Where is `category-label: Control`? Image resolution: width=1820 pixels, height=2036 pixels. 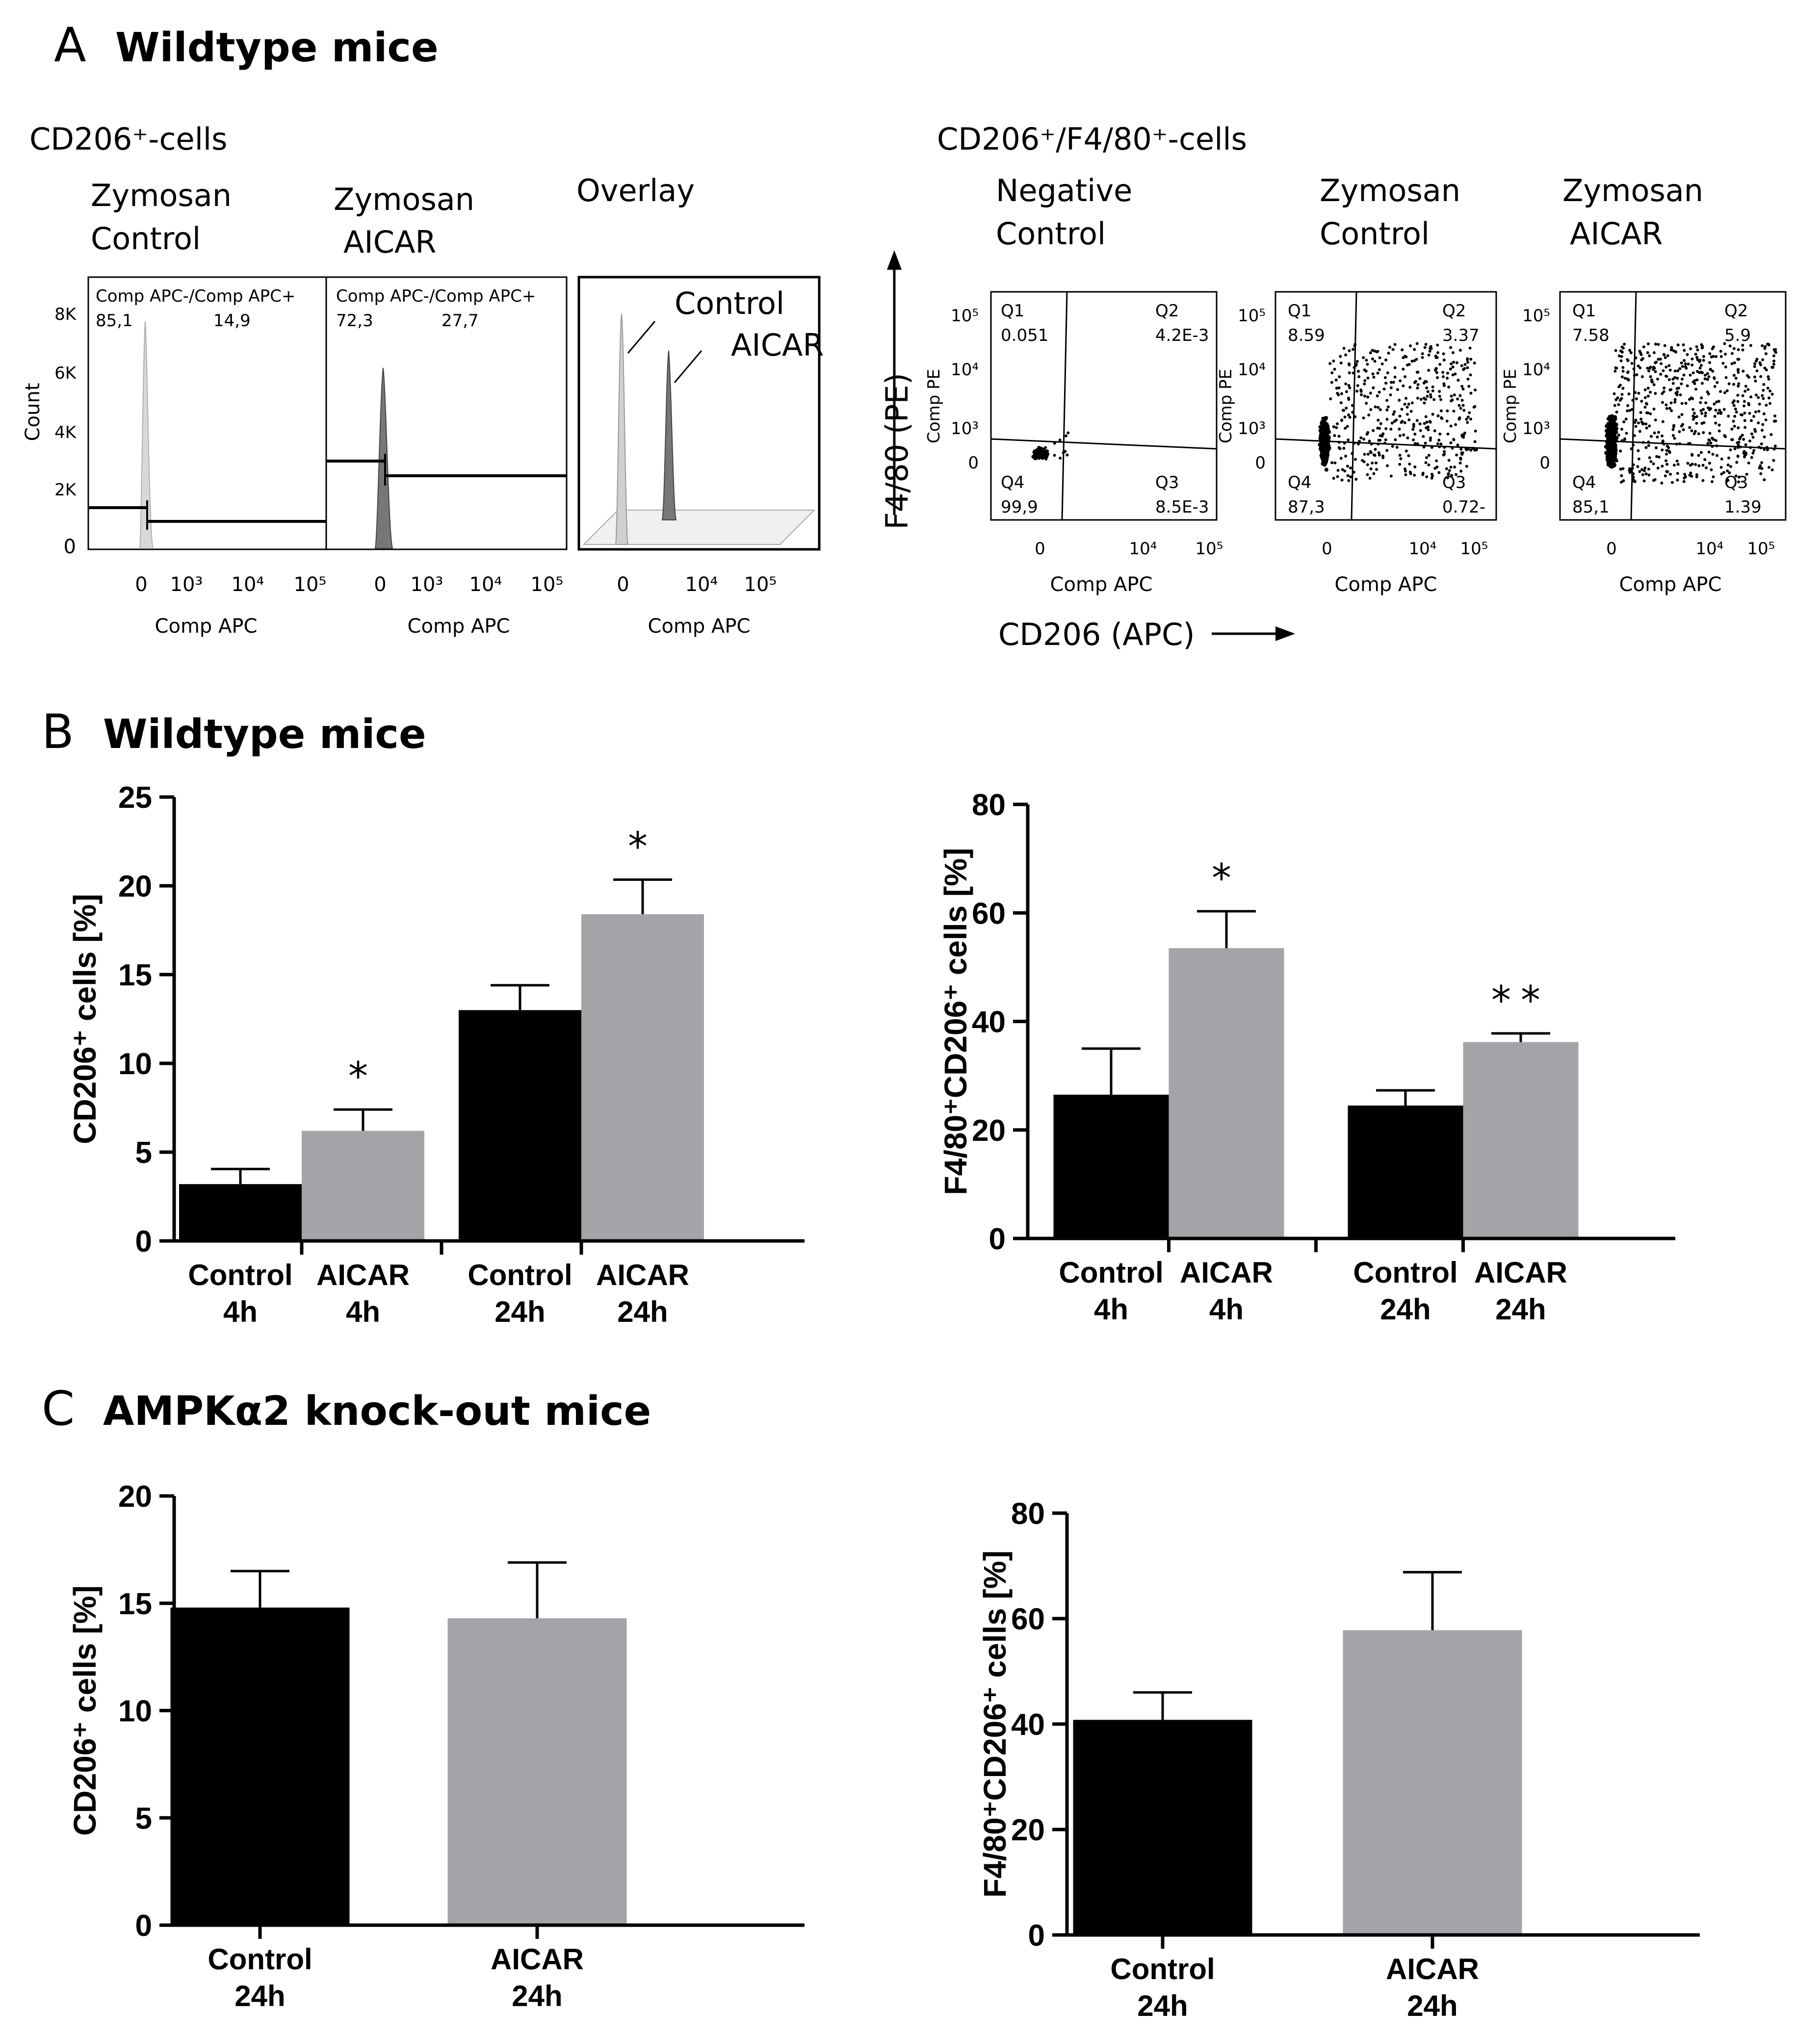 category-label: Control is located at coordinates (1162, 1969).